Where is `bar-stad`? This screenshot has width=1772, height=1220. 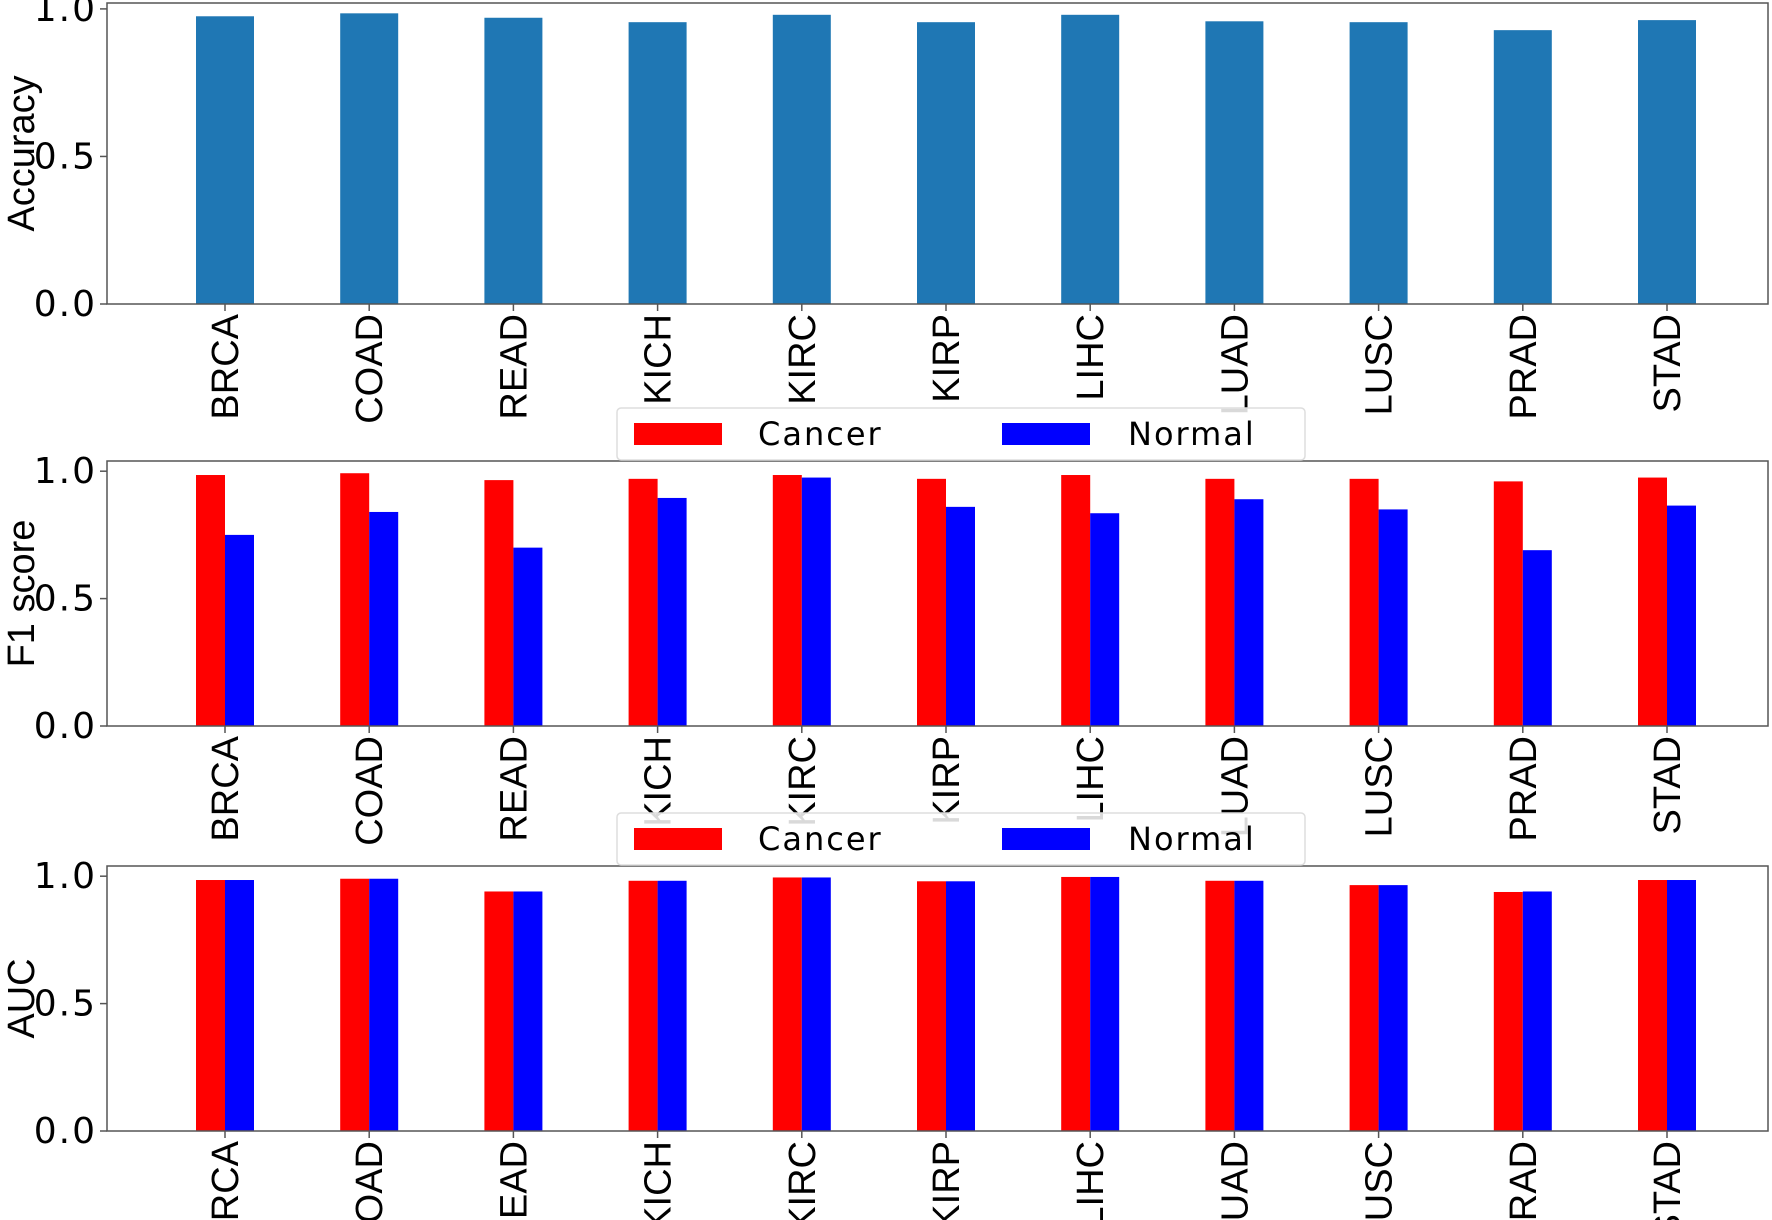
bar-stad is located at coordinates (1667, 162).